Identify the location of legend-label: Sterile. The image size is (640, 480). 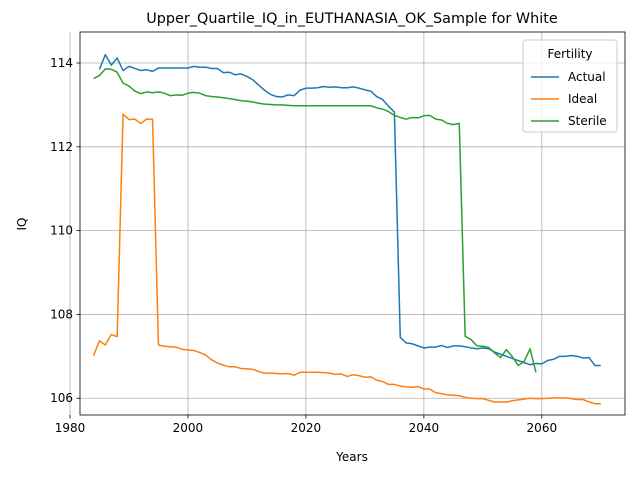
(587, 121).